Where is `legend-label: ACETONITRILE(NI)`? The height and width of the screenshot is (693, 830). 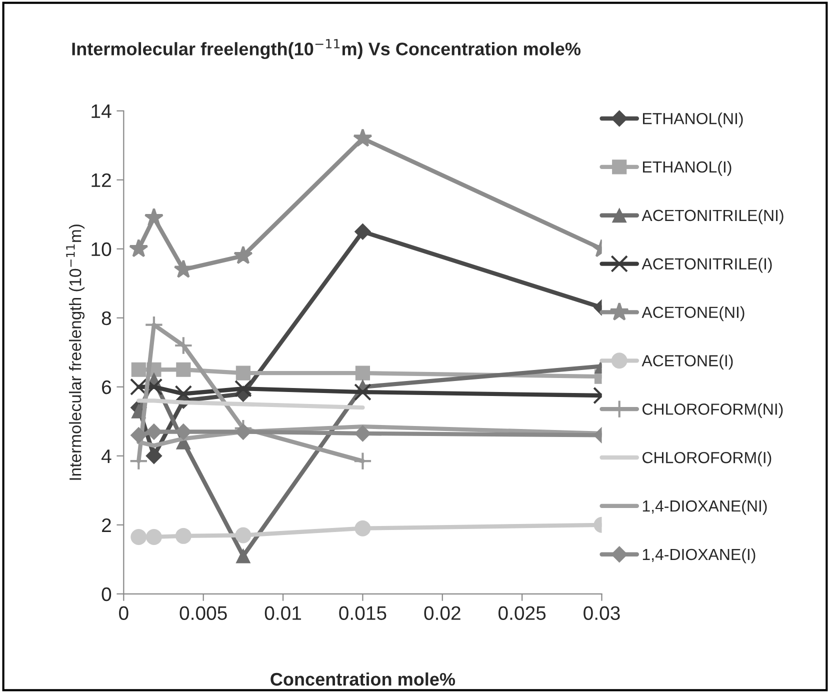
legend-label: ACETONITRILE(NI) is located at coordinates (713, 216).